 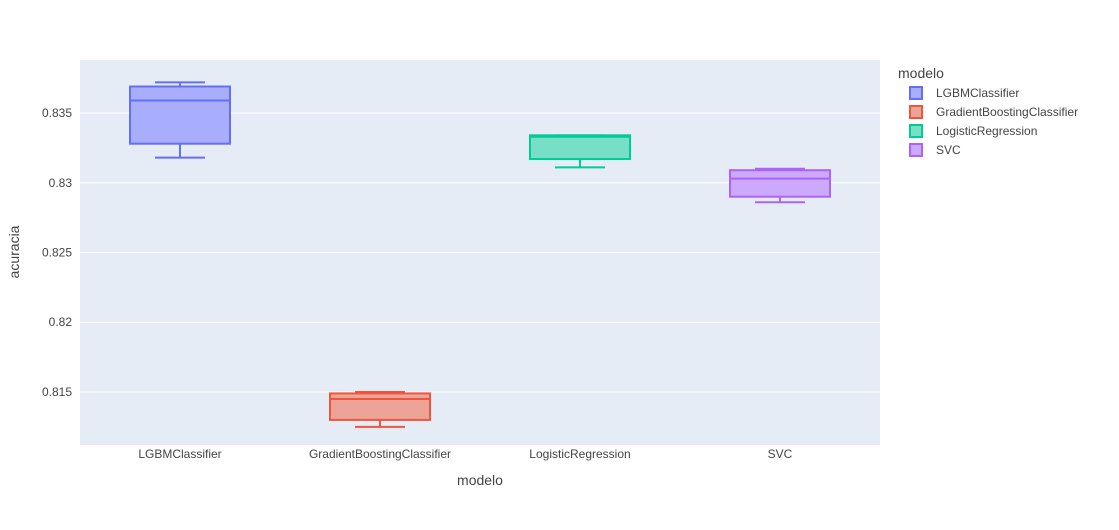 I want to click on box-logisticregression, so click(x=580, y=151).